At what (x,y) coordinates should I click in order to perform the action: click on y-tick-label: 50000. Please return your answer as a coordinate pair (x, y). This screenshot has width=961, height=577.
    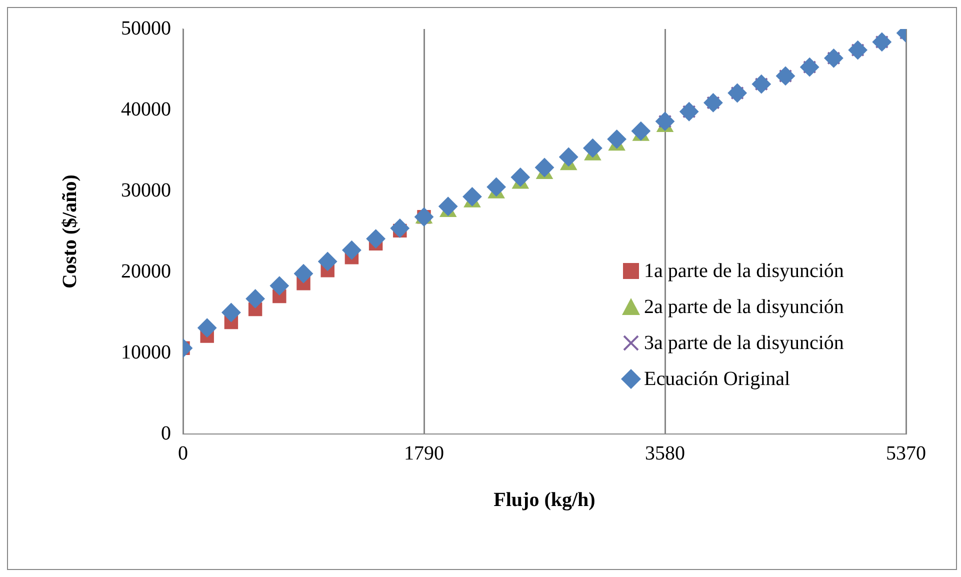
    Looking at the image, I should click on (146, 28).